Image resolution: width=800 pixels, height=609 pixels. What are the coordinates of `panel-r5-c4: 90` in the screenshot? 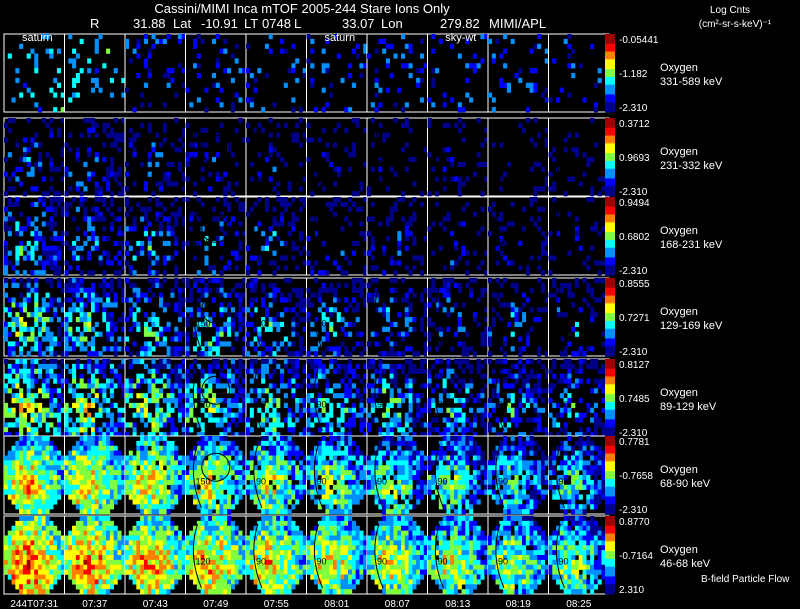 It's located at (276, 475).